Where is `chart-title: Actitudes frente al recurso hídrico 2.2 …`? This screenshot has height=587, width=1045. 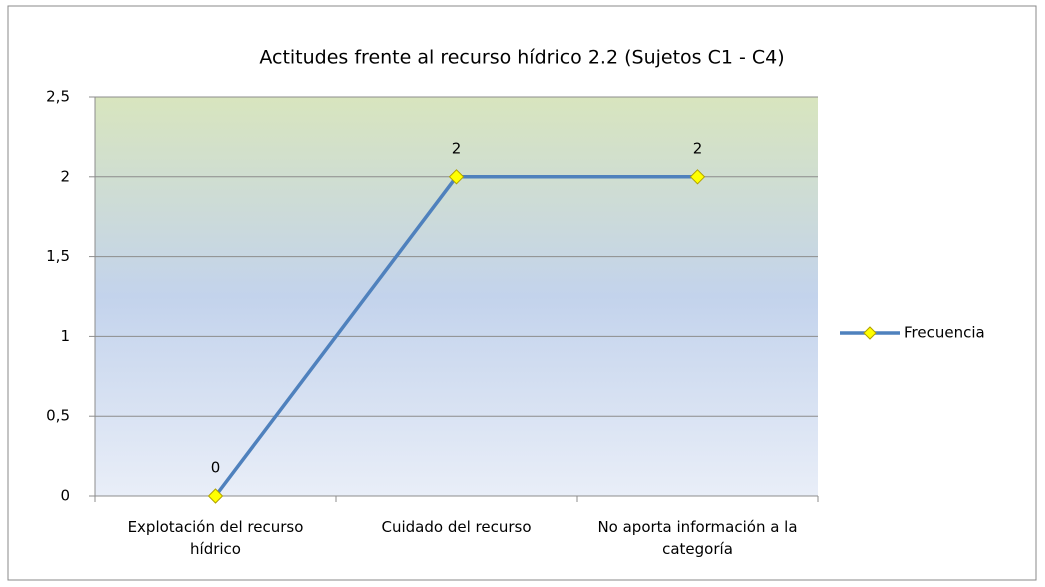
chart-title: Actitudes frente al recurso hídrico 2.2 … is located at coordinates (521, 58).